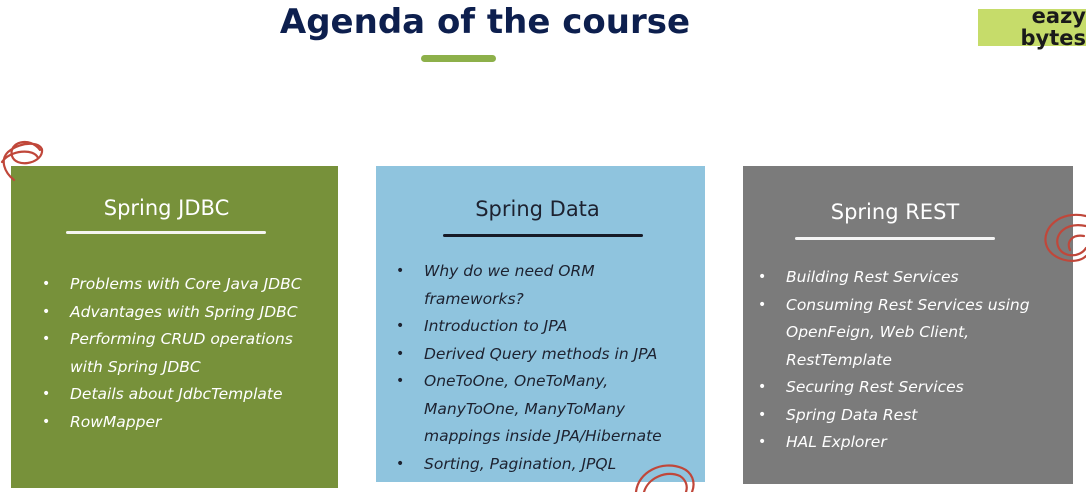  I want to click on logo-line-2: bytes, so click(1053, 38).